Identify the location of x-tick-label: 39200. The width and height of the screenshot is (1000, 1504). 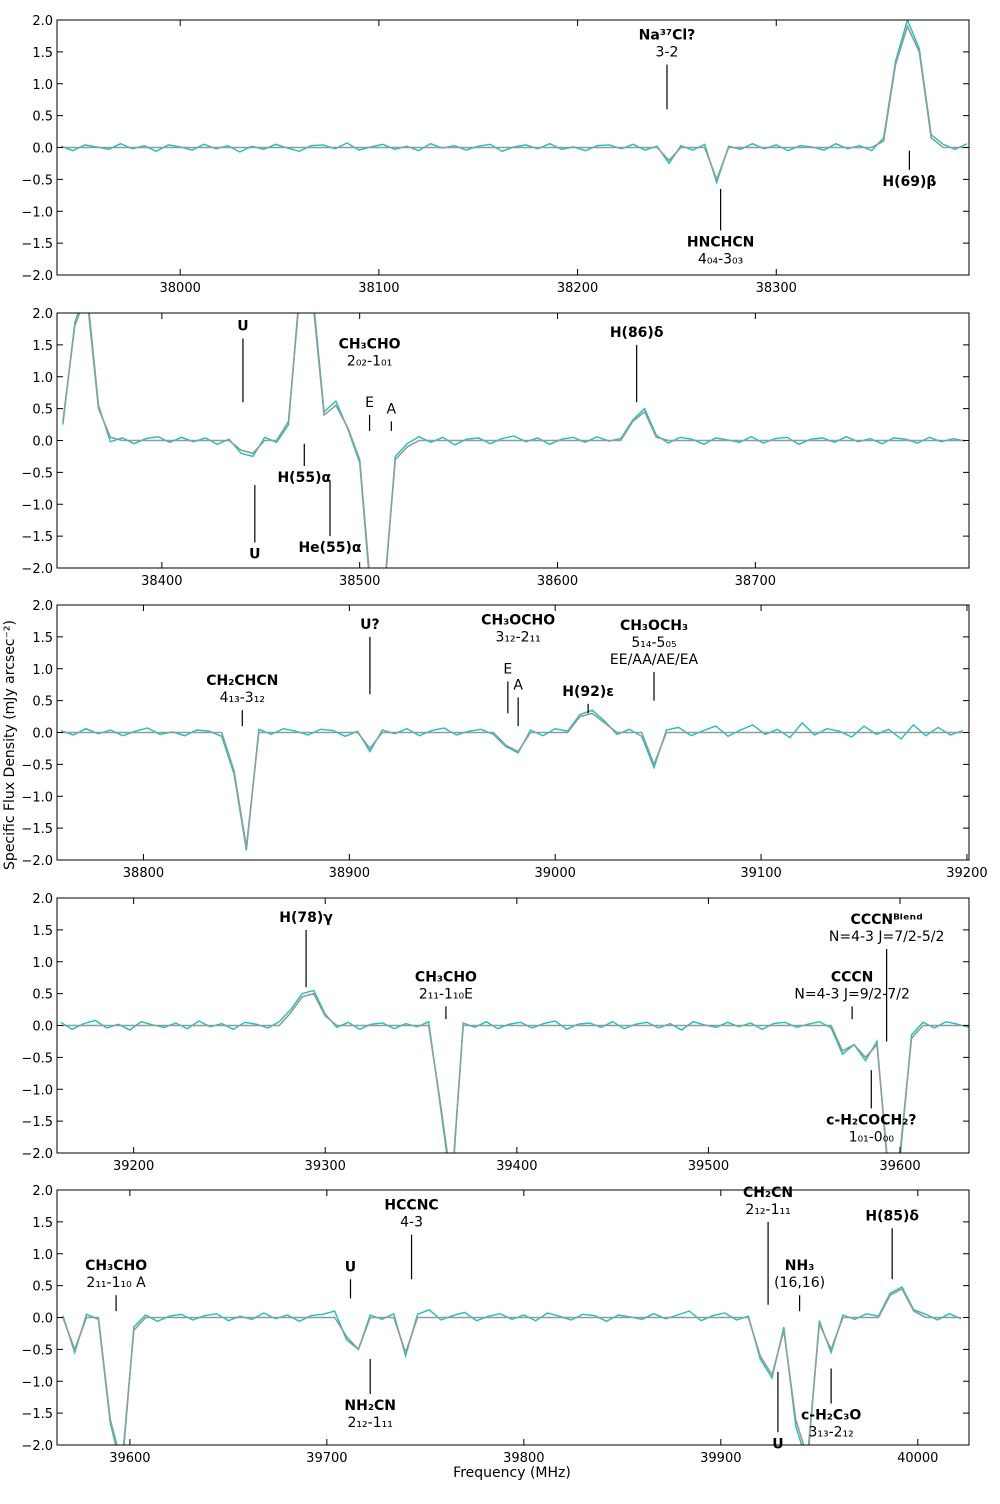
(133, 1166).